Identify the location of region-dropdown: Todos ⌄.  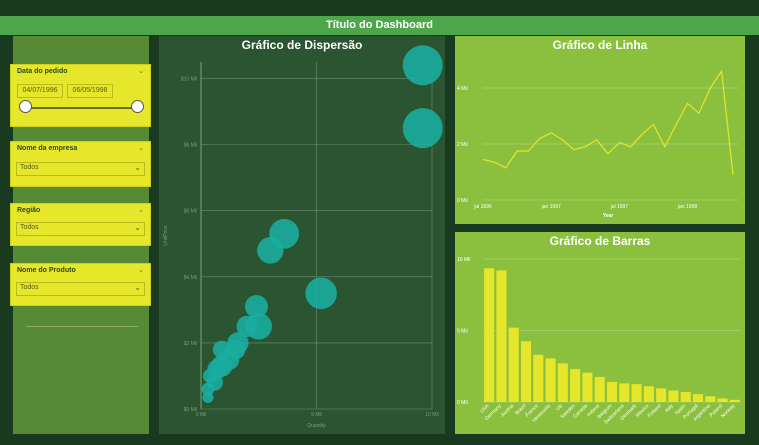
(80, 229).